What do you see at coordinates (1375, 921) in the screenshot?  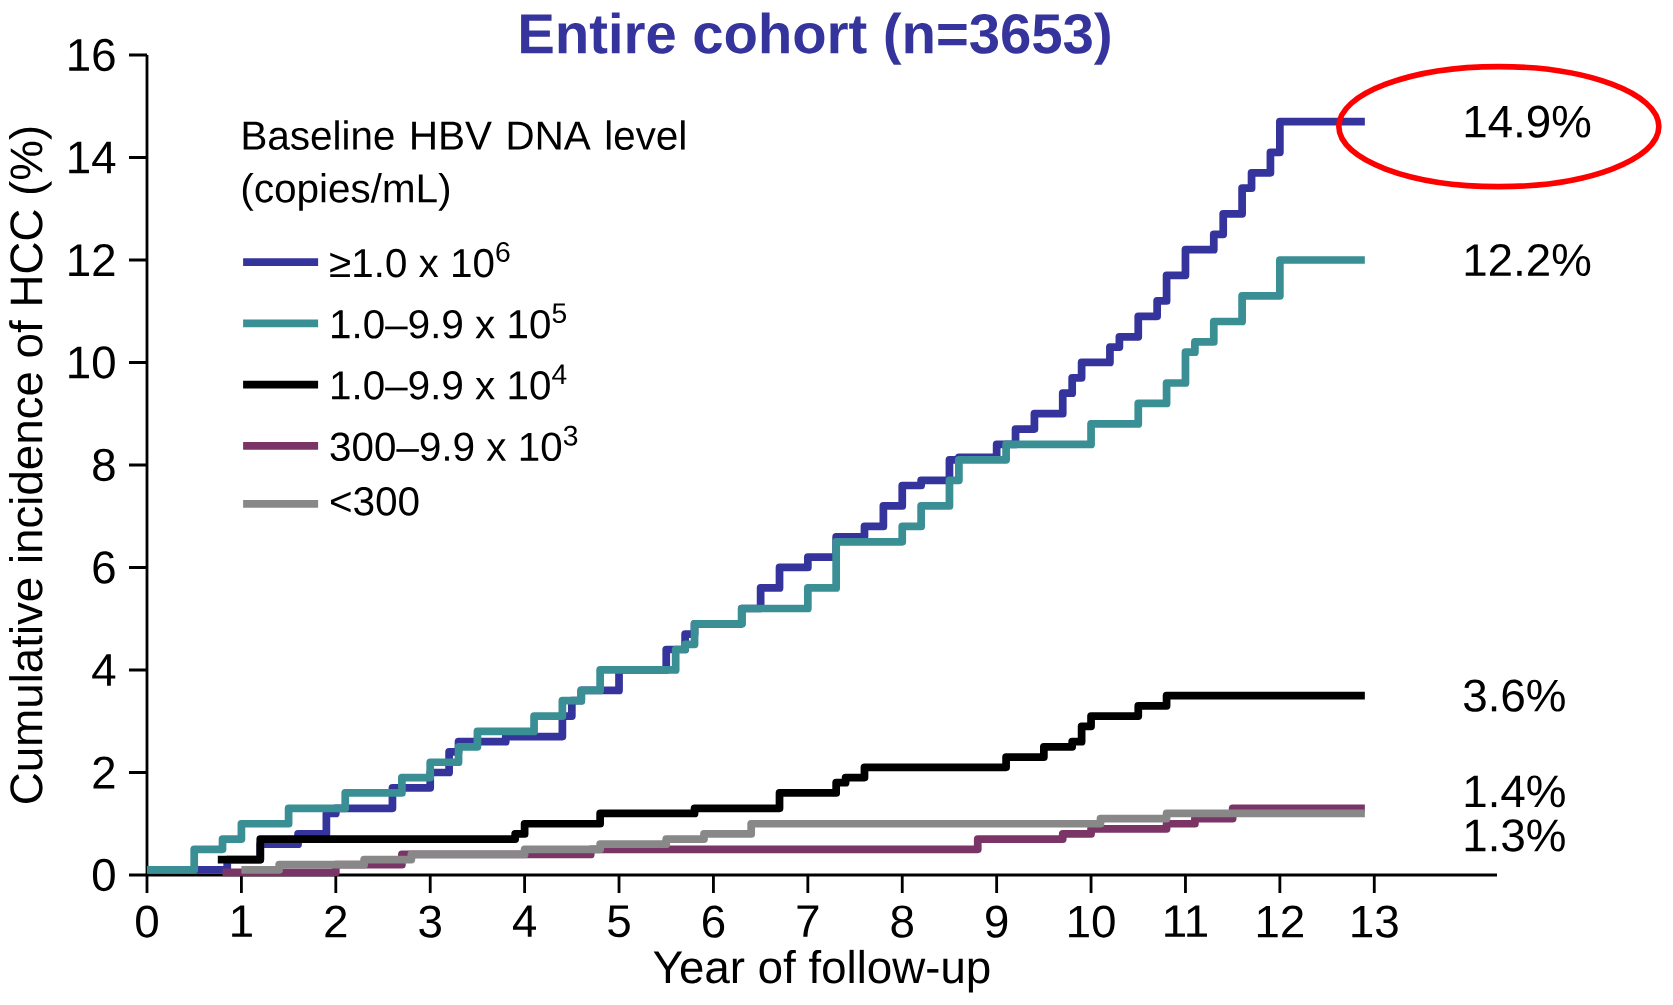 I see `x-tick-label: 13` at bounding box center [1375, 921].